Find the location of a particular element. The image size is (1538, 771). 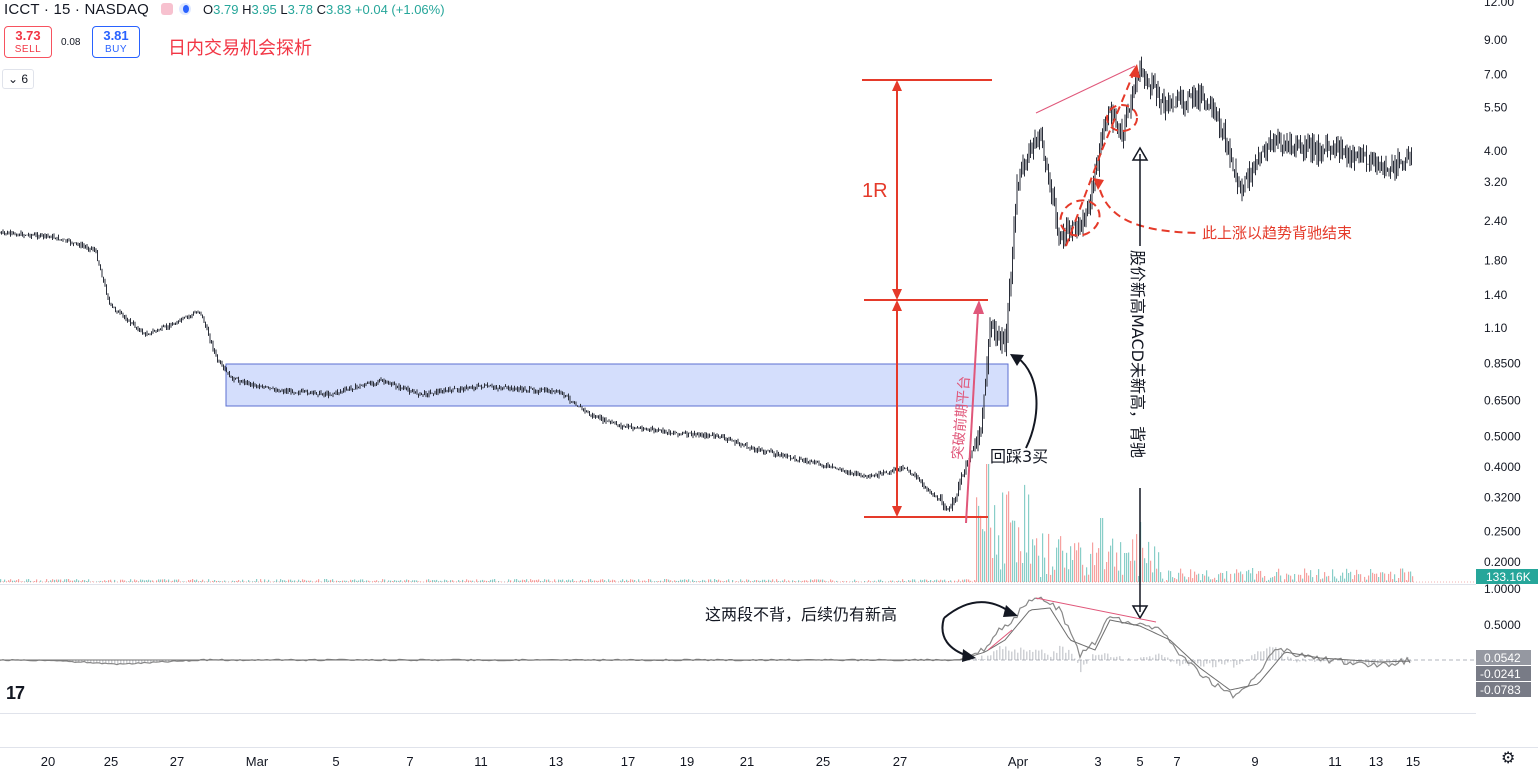

trend-arrow-head-top is located at coordinates (1134, 71).